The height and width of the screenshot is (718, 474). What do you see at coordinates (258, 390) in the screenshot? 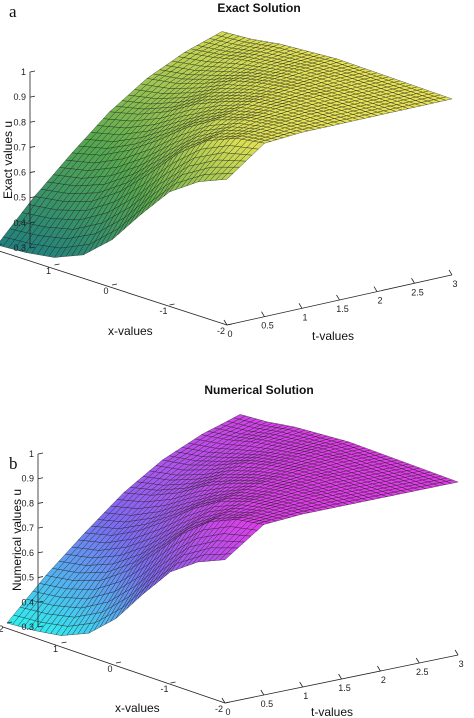
I see `chart-title-numerical: Numerical Solution` at bounding box center [258, 390].